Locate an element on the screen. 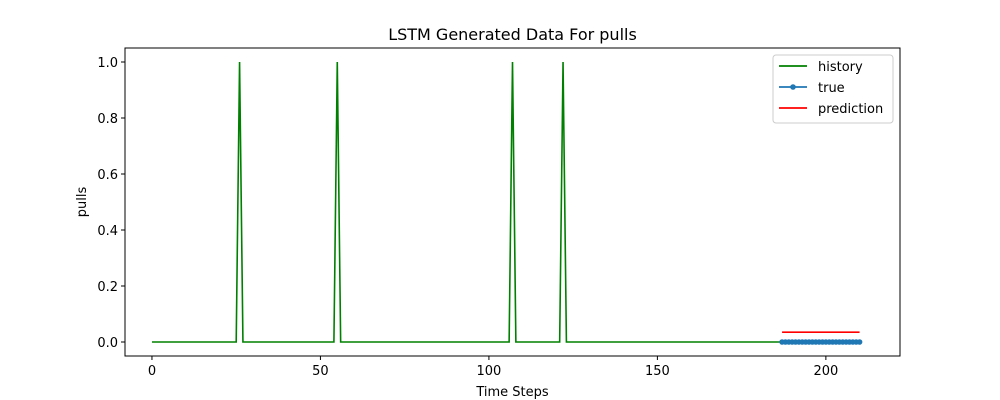  y-axis-label: pulls is located at coordinates (82, 202).